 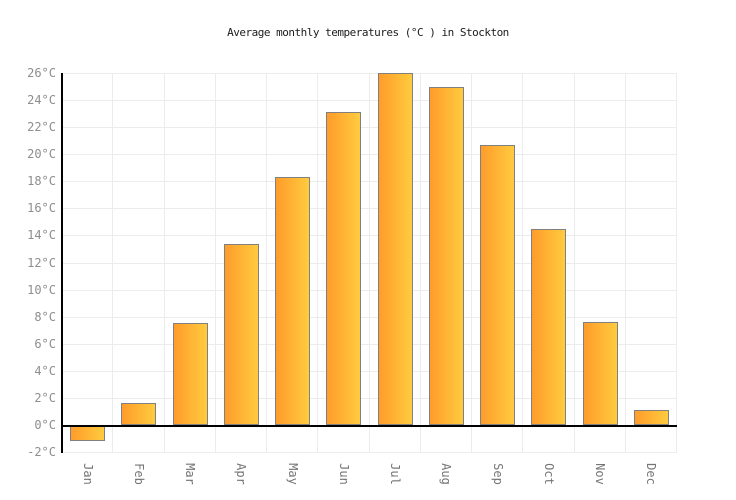 I want to click on bar-jun, so click(x=343, y=268).